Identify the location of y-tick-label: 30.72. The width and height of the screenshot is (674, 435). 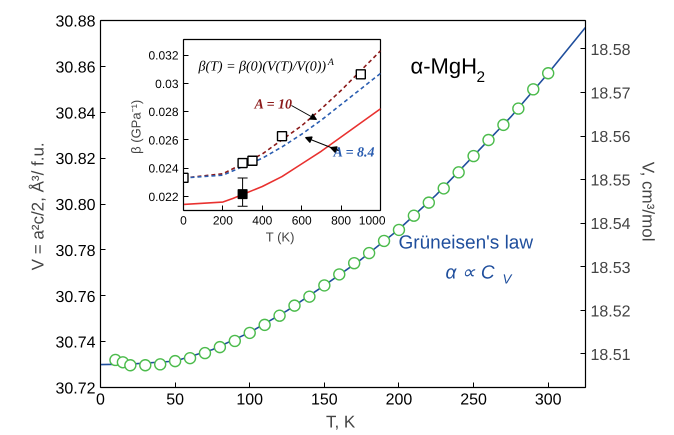
(75, 389).